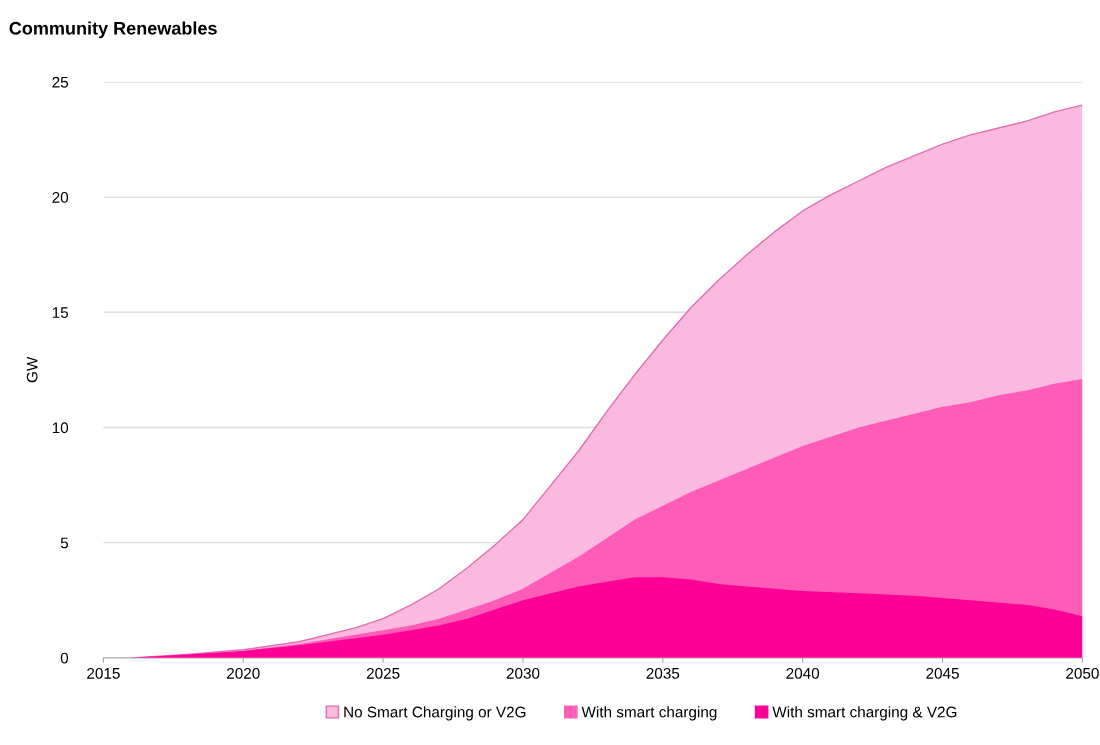 Image resolution: width=1100 pixels, height=745 pixels. I want to click on x-tick-label: 2015, so click(103, 673).